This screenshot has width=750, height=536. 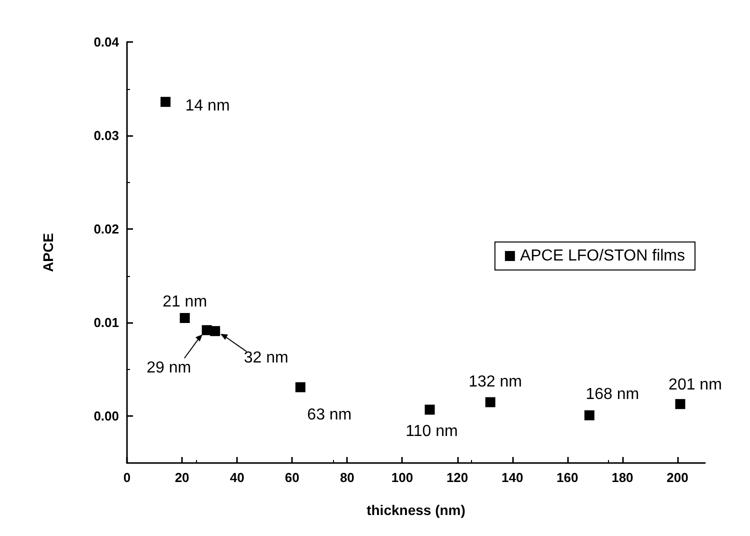 What do you see at coordinates (106, 322) in the screenshot?
I see `y-tick-label: 0.01` at bounding box center [106, 322].